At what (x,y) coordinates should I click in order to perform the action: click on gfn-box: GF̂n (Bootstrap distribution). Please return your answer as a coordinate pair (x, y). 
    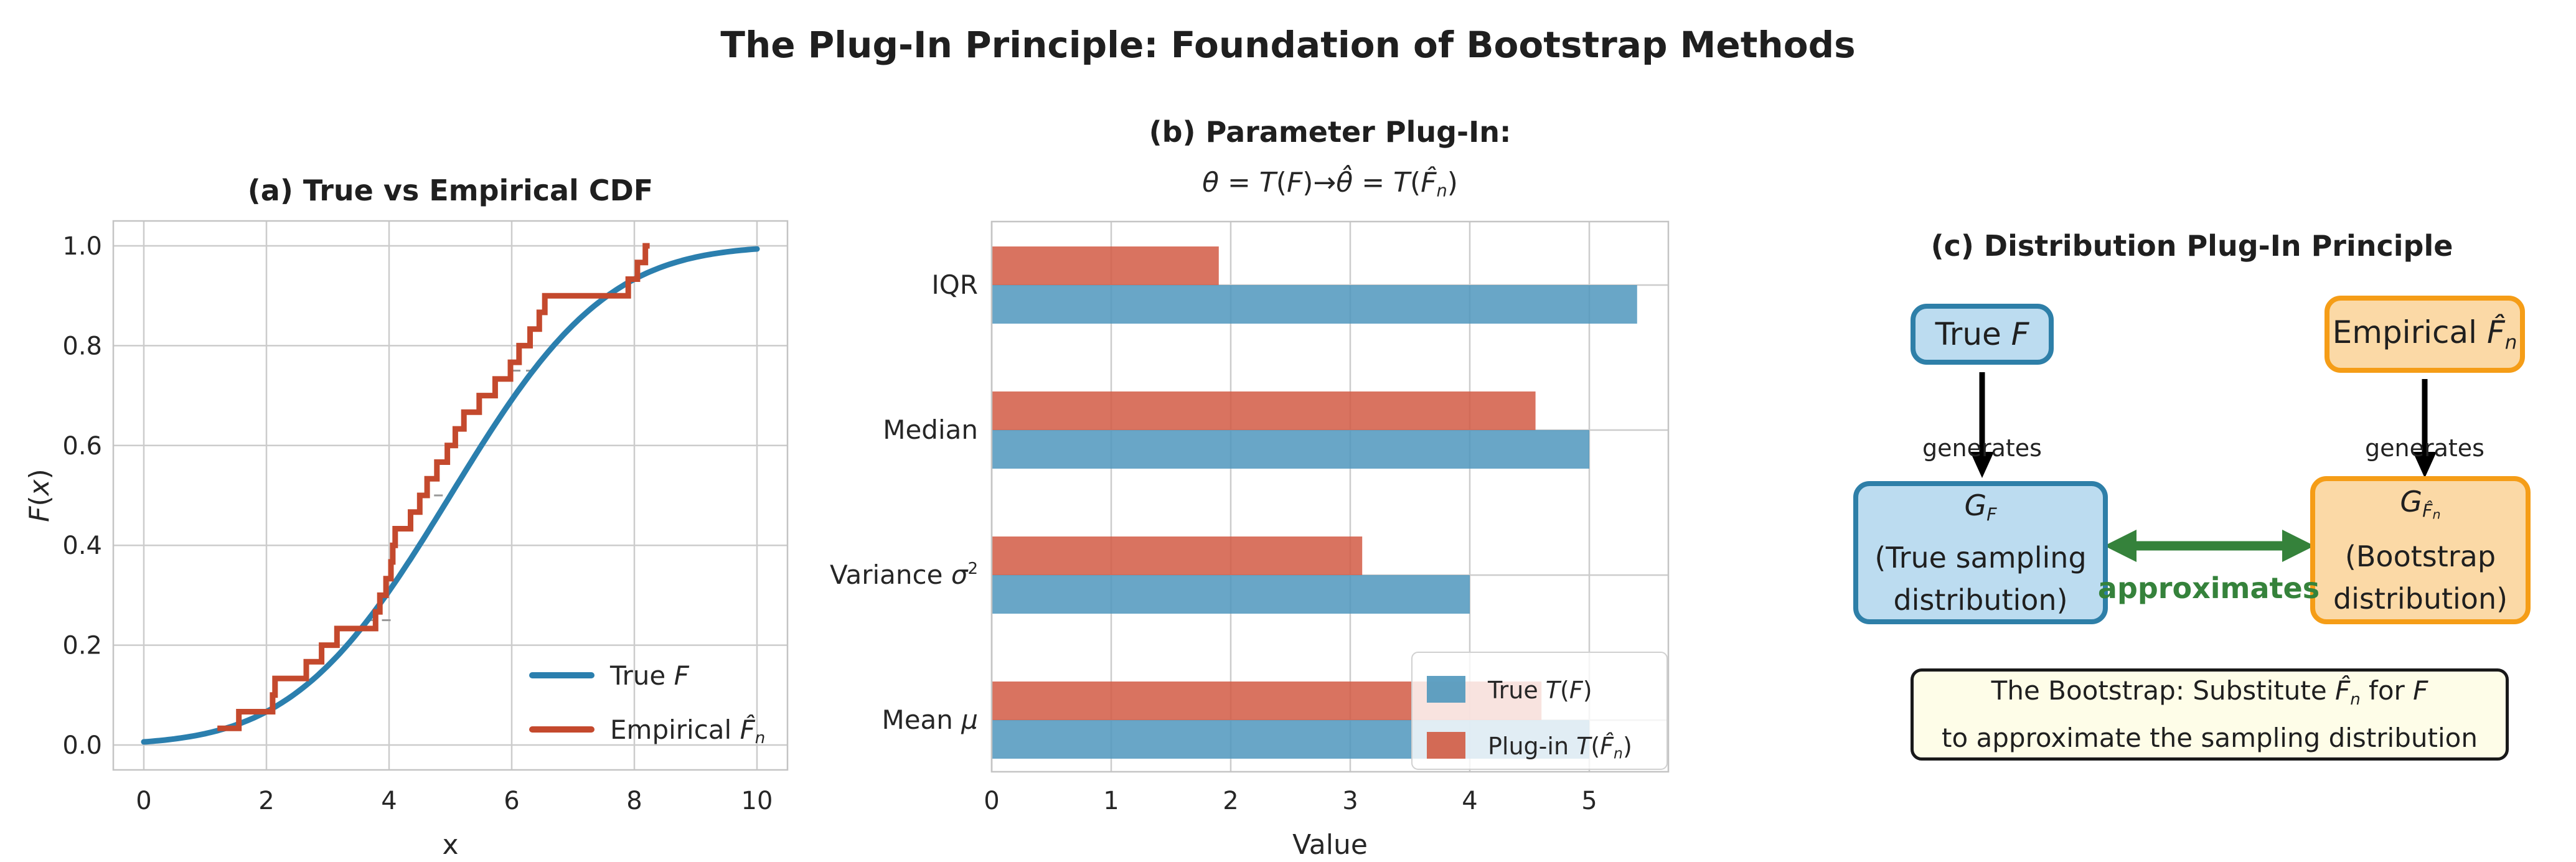
    Looking at the image, I should click on (2420, 550).